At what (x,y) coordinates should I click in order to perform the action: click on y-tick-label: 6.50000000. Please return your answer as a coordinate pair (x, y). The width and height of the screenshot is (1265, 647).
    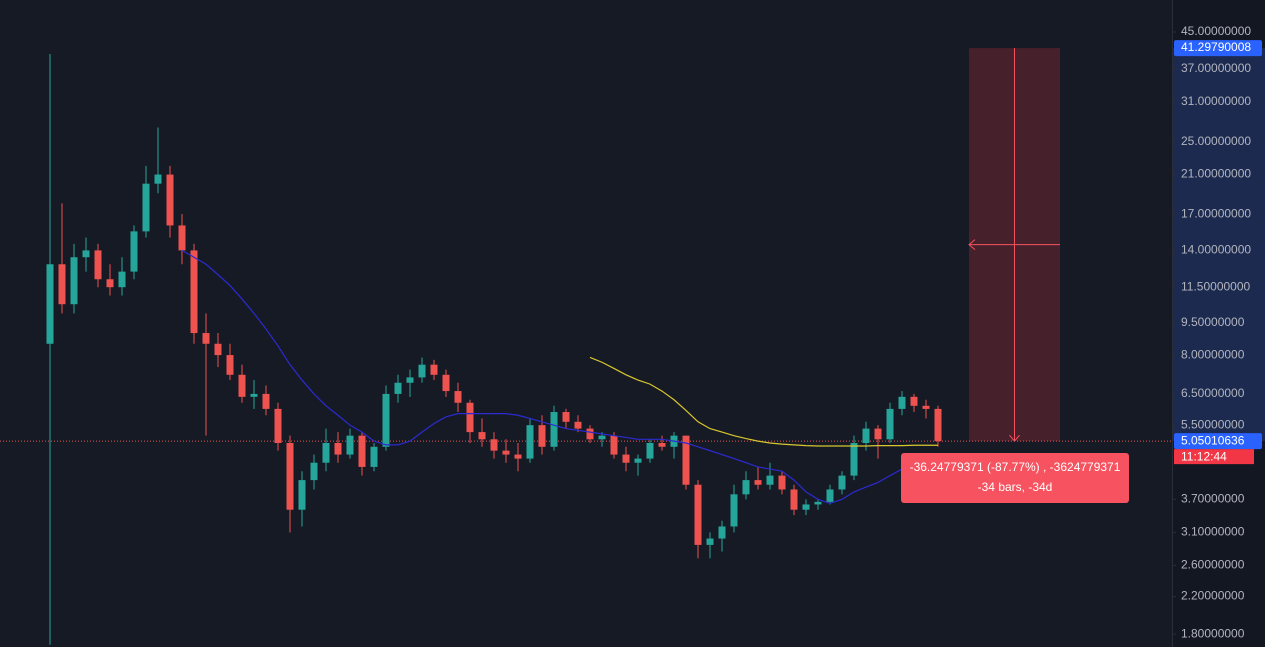
    Looking at the image, I should click on (1213, 393).